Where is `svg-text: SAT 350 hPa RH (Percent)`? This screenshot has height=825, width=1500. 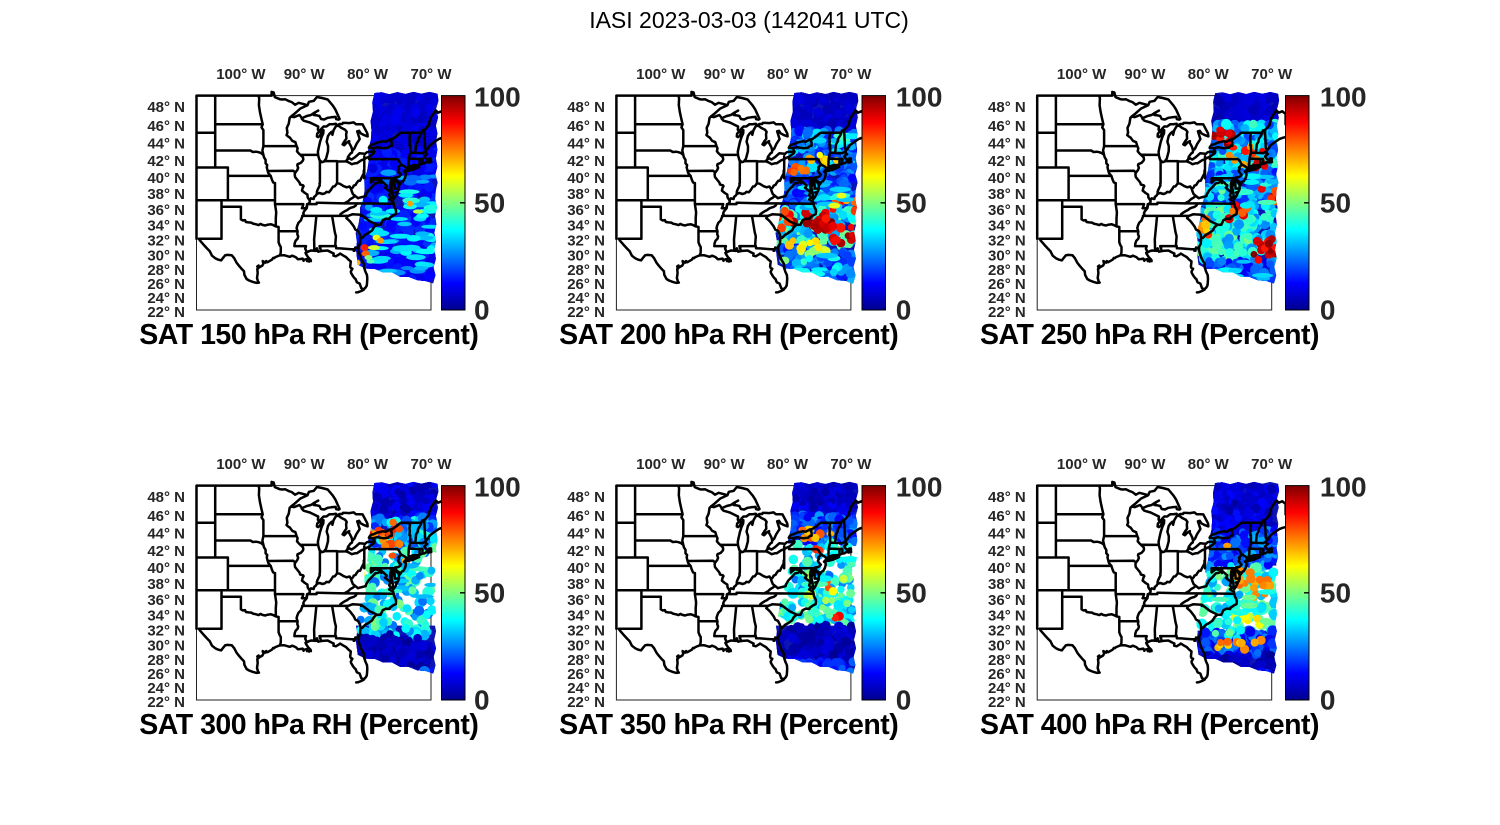 svg-text: SAT 350 hPa RH (Percent) is located at coordinates (728, 725).